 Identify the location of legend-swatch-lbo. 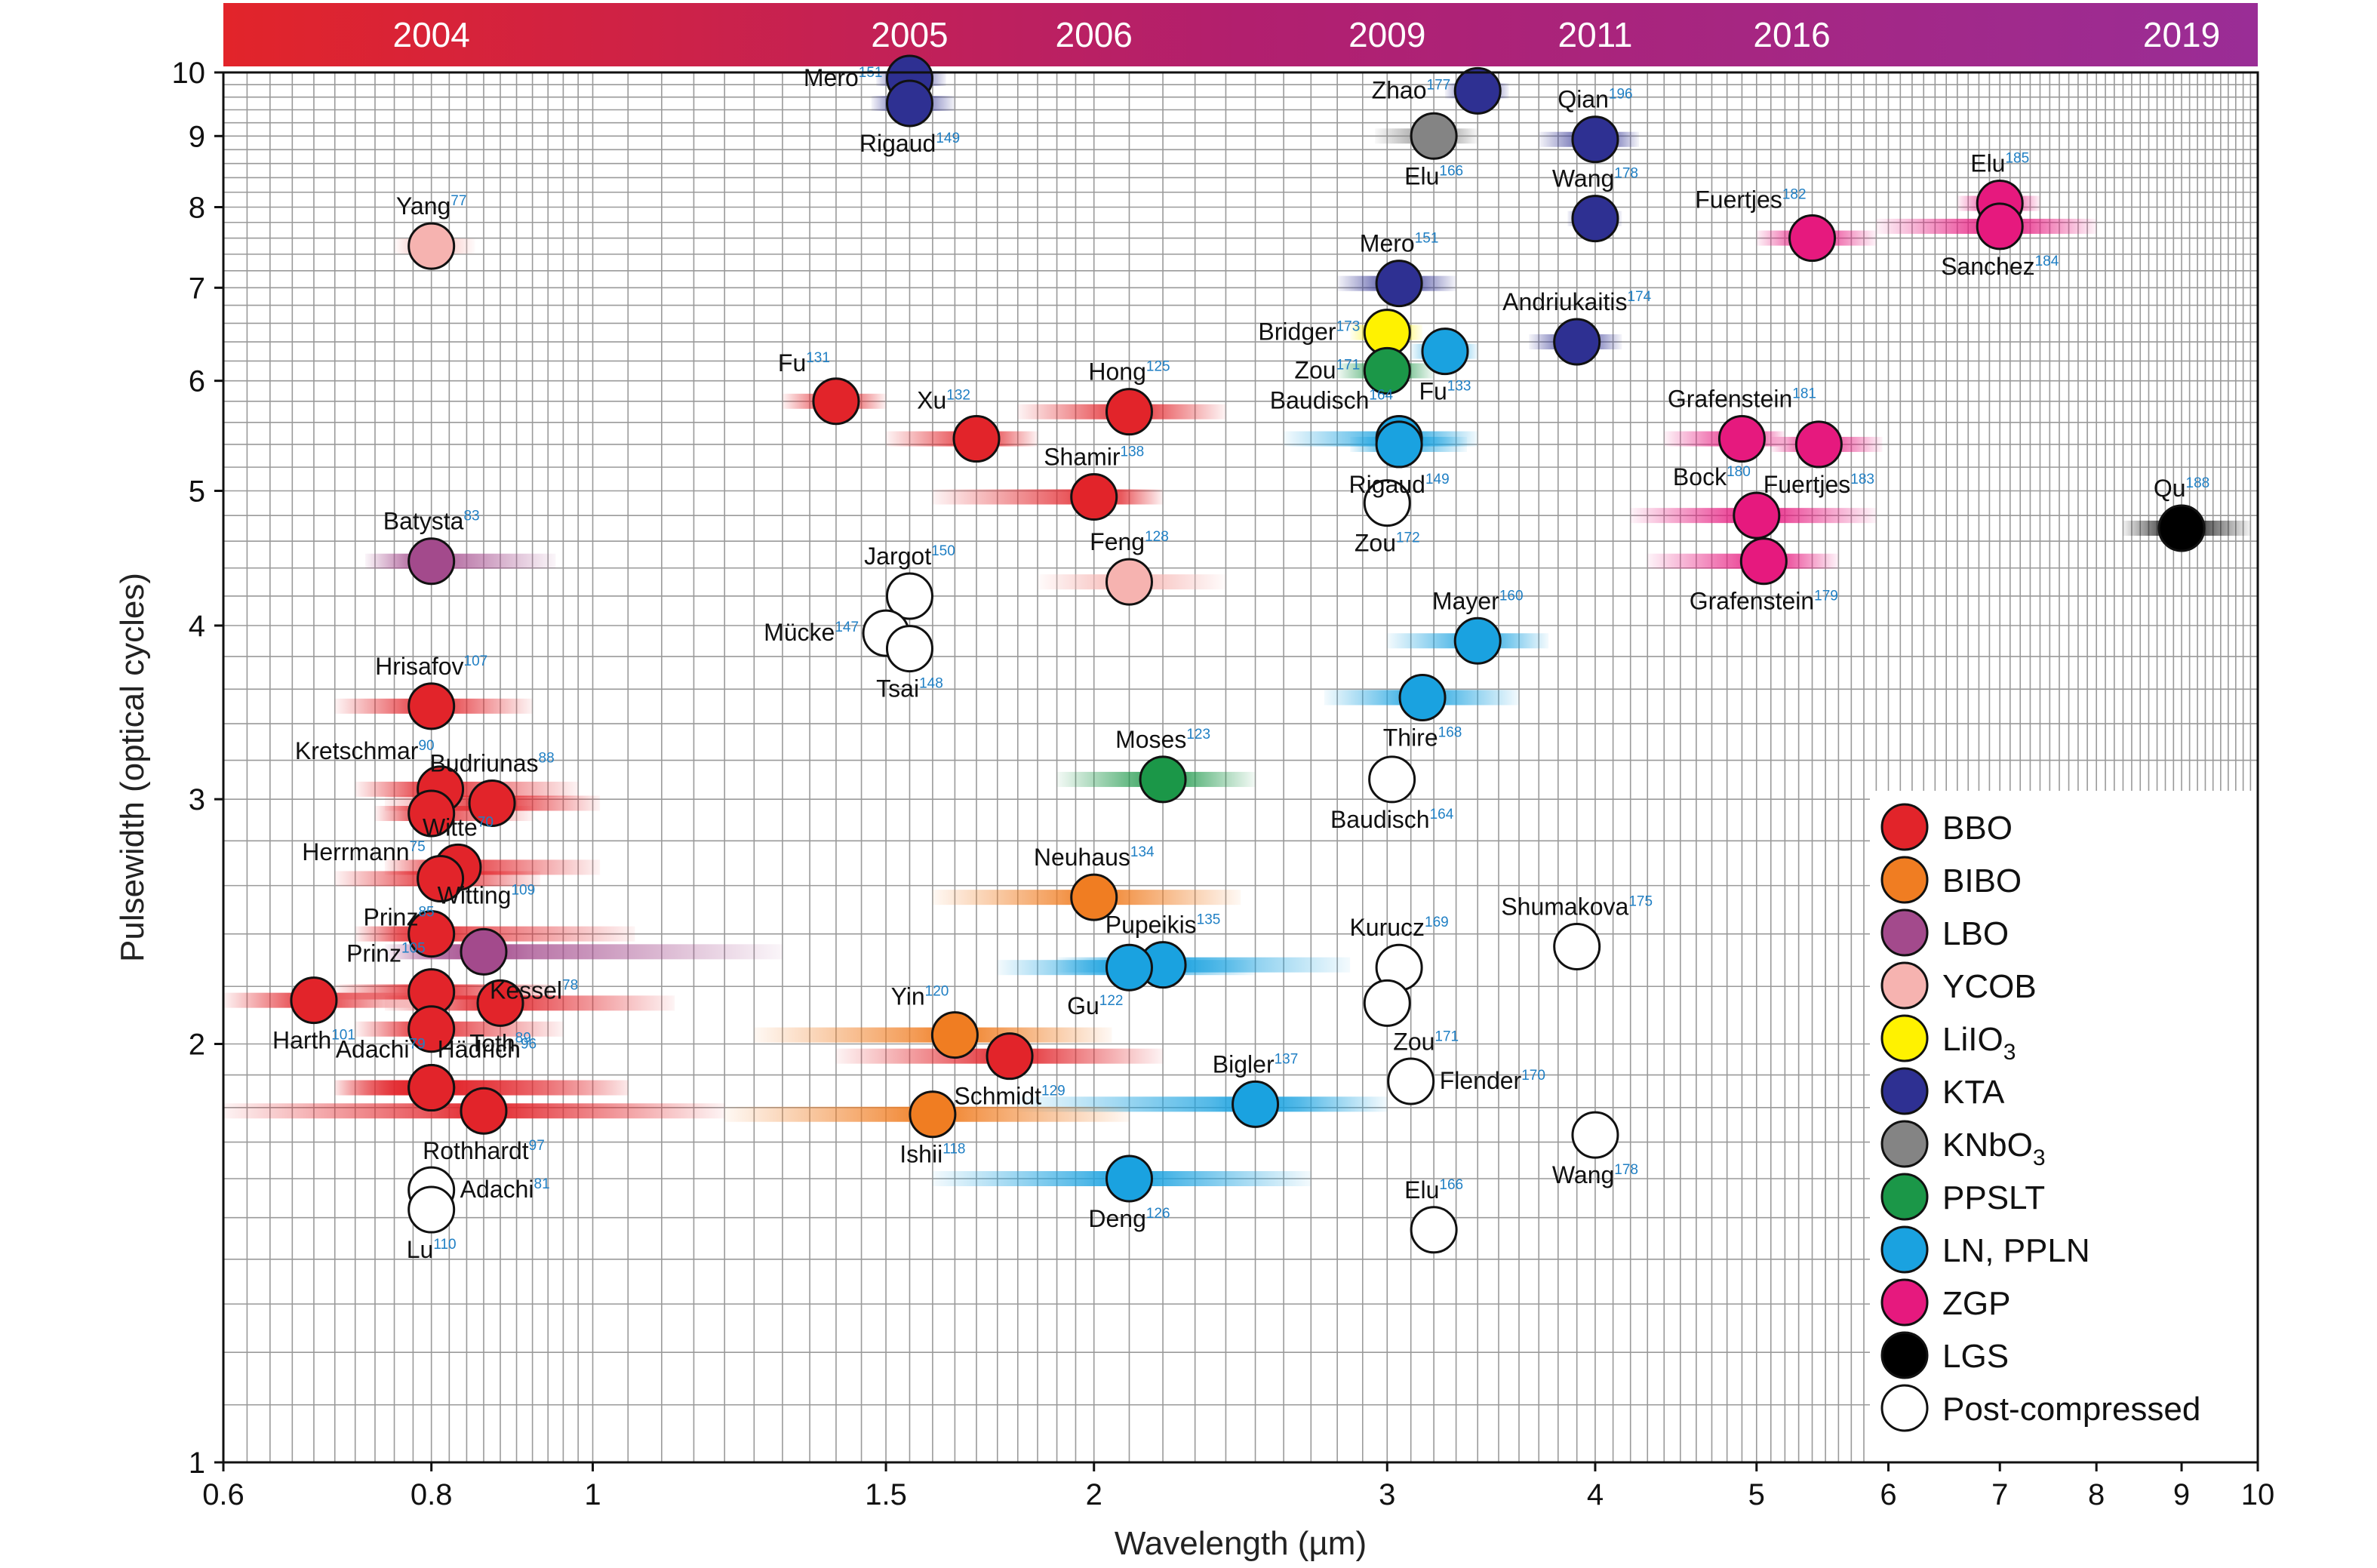
(1905, 933).